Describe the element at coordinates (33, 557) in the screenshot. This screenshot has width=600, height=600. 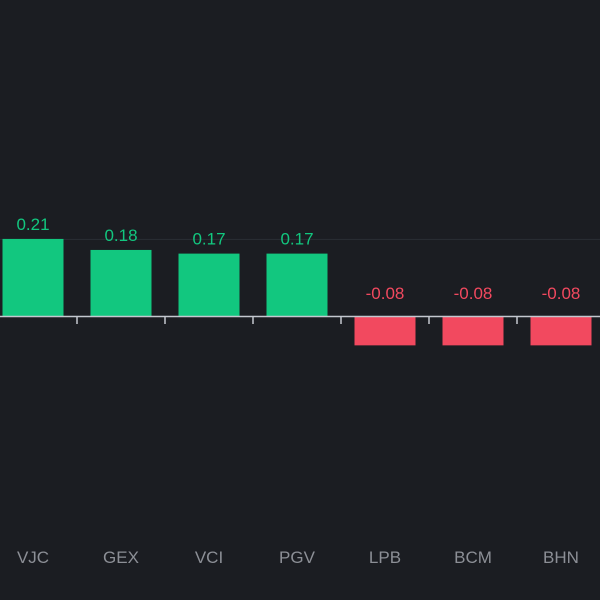
I see `tick-label-vjc: VJC` at that location.